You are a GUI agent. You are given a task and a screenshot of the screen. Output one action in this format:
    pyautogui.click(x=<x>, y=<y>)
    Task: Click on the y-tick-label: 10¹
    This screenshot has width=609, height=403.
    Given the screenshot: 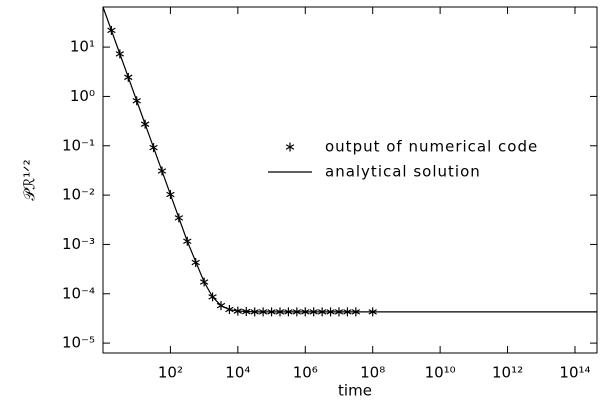 What is the action you would take?
    pyautogui.click(x=82, y=47)
    